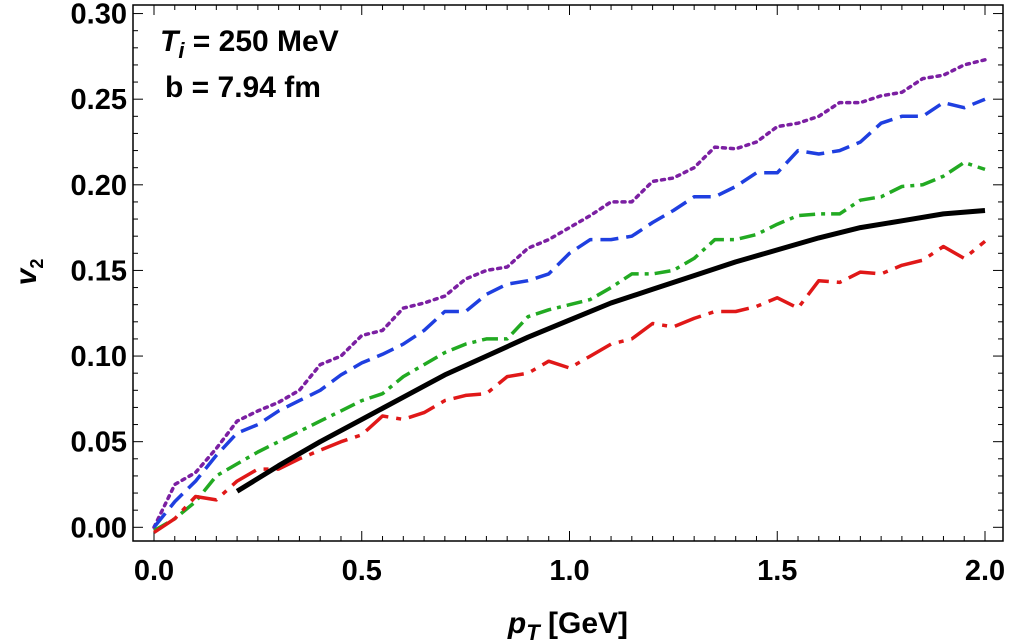  Describe the element at coordinates (985, 571) in the screenshot. I see `x-tick-label: 2.0` at that location.